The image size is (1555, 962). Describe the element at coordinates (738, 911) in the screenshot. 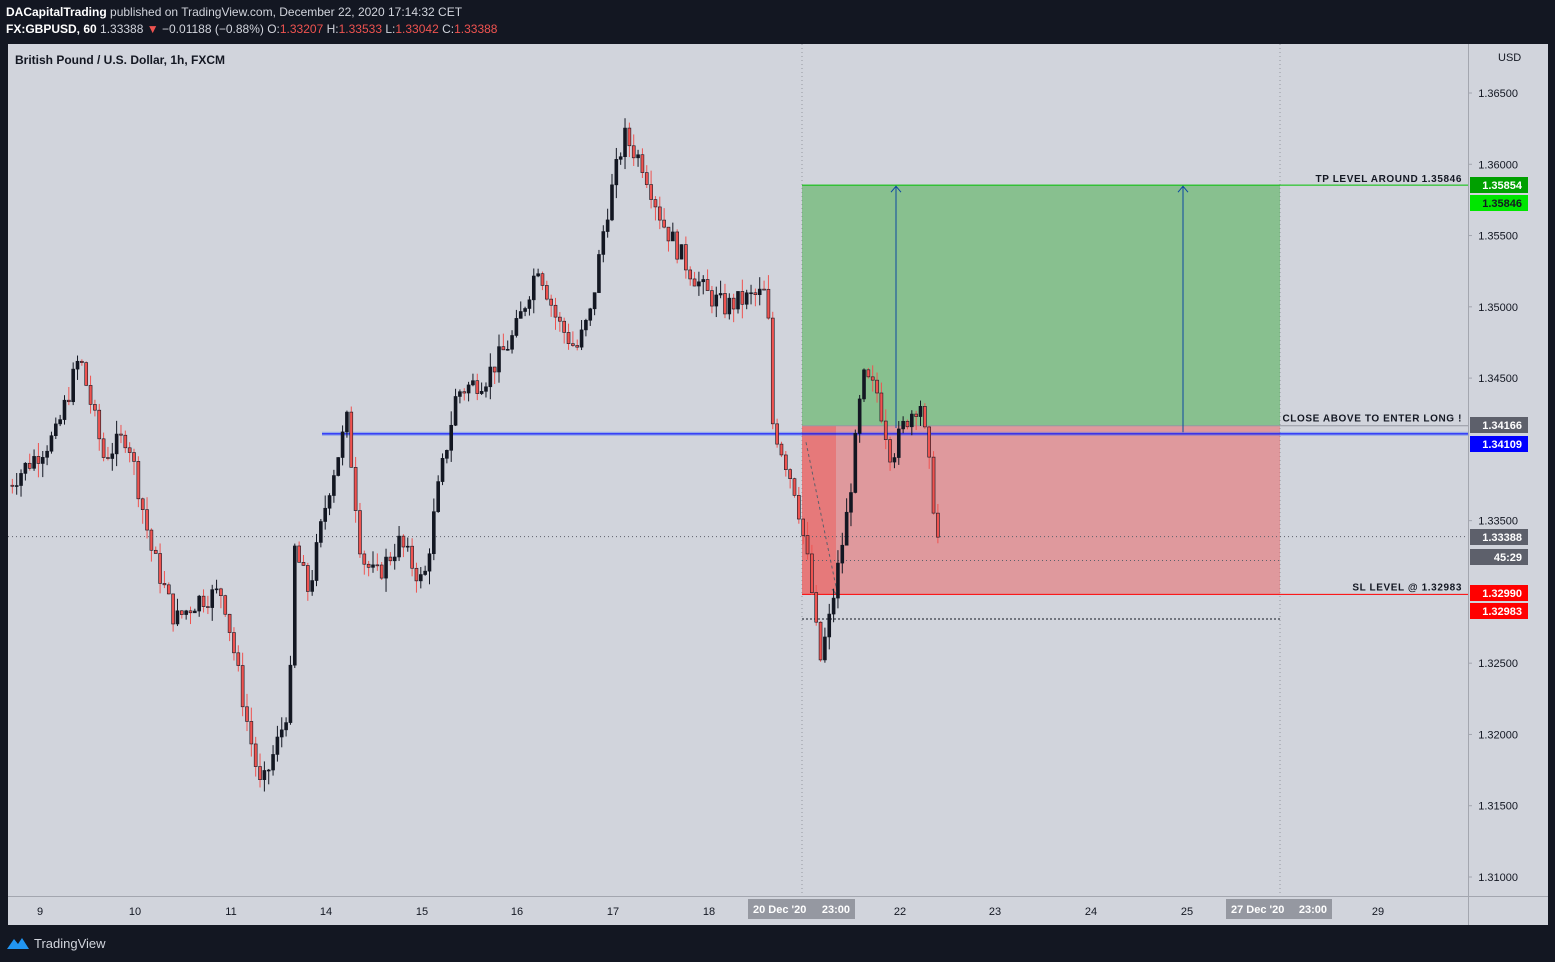

I see `time-axis` at that location.